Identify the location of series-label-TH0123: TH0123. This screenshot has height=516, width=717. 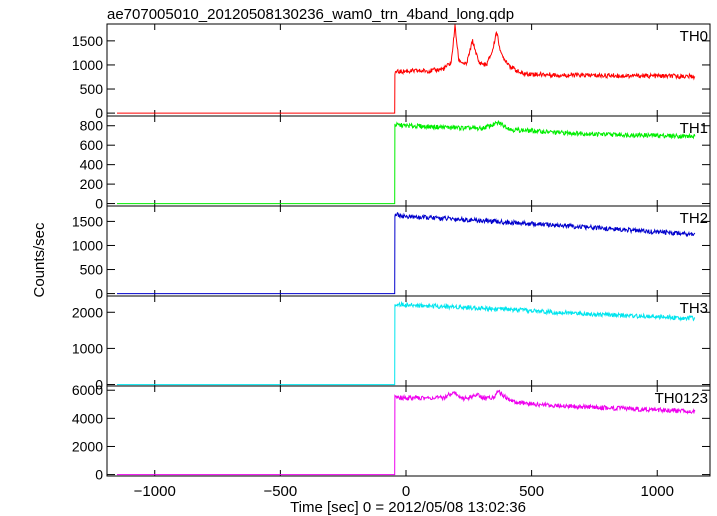
(681, 398).